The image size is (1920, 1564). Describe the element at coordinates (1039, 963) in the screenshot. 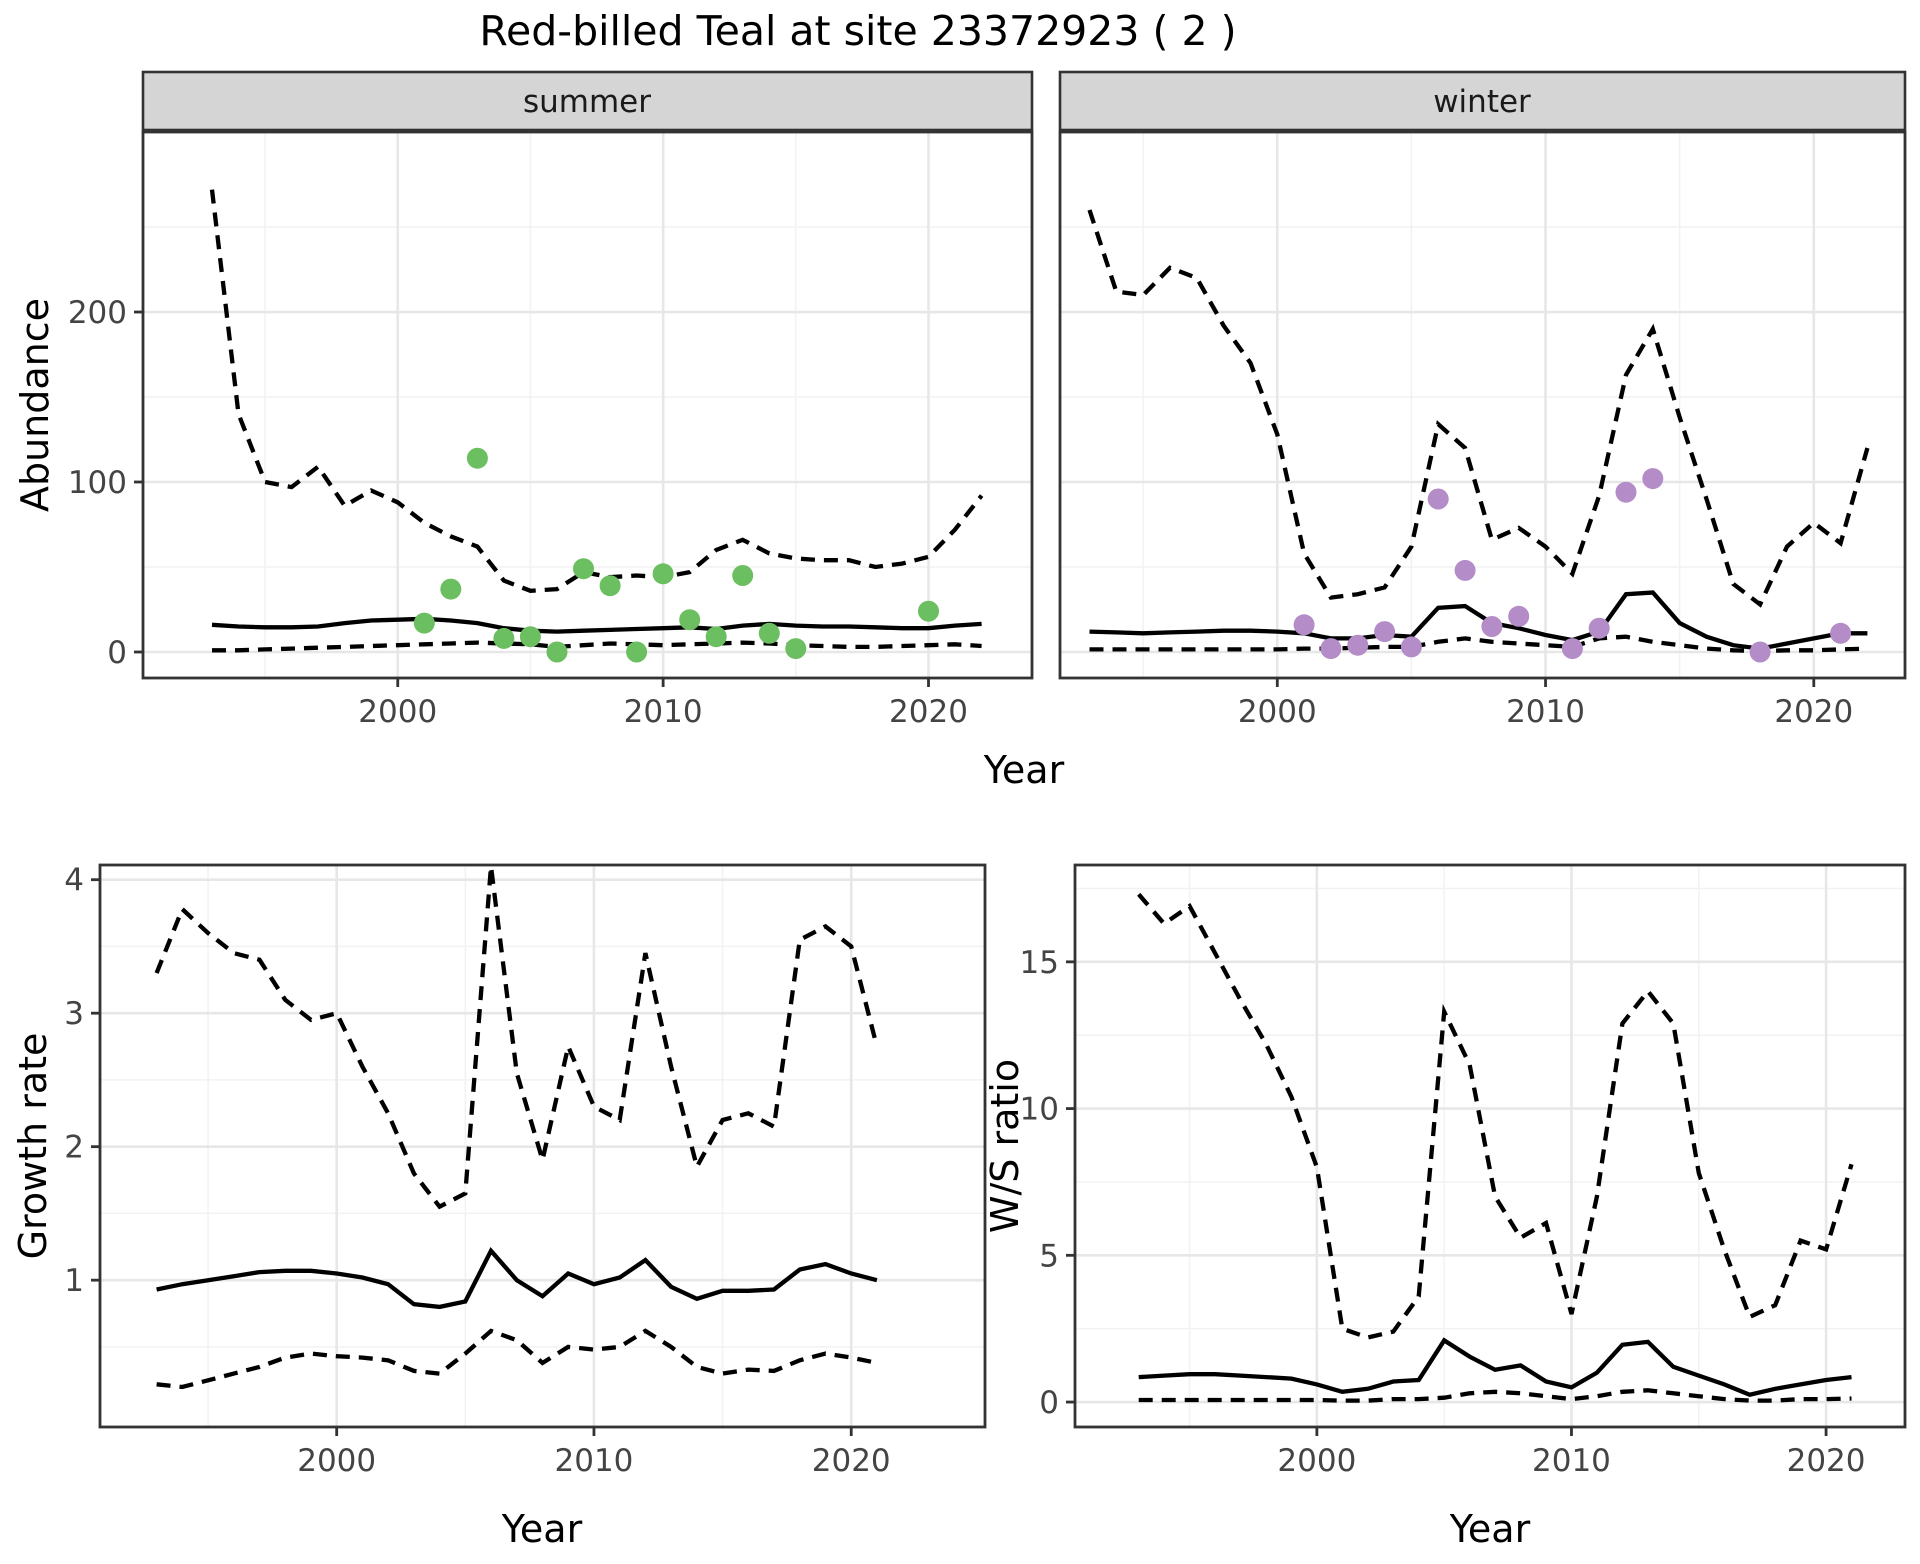

I see `y-tick-label: 15` at that location.